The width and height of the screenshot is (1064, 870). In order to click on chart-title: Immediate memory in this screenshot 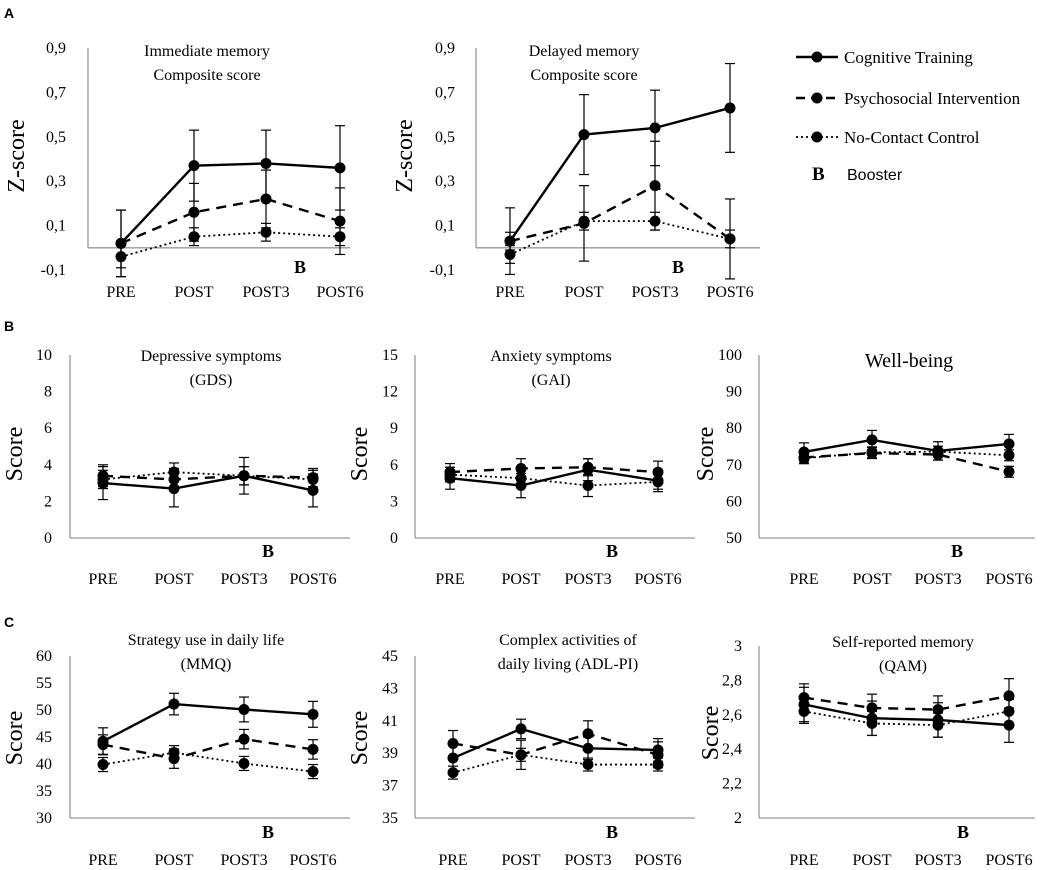, I will do `click(207, 51)`.